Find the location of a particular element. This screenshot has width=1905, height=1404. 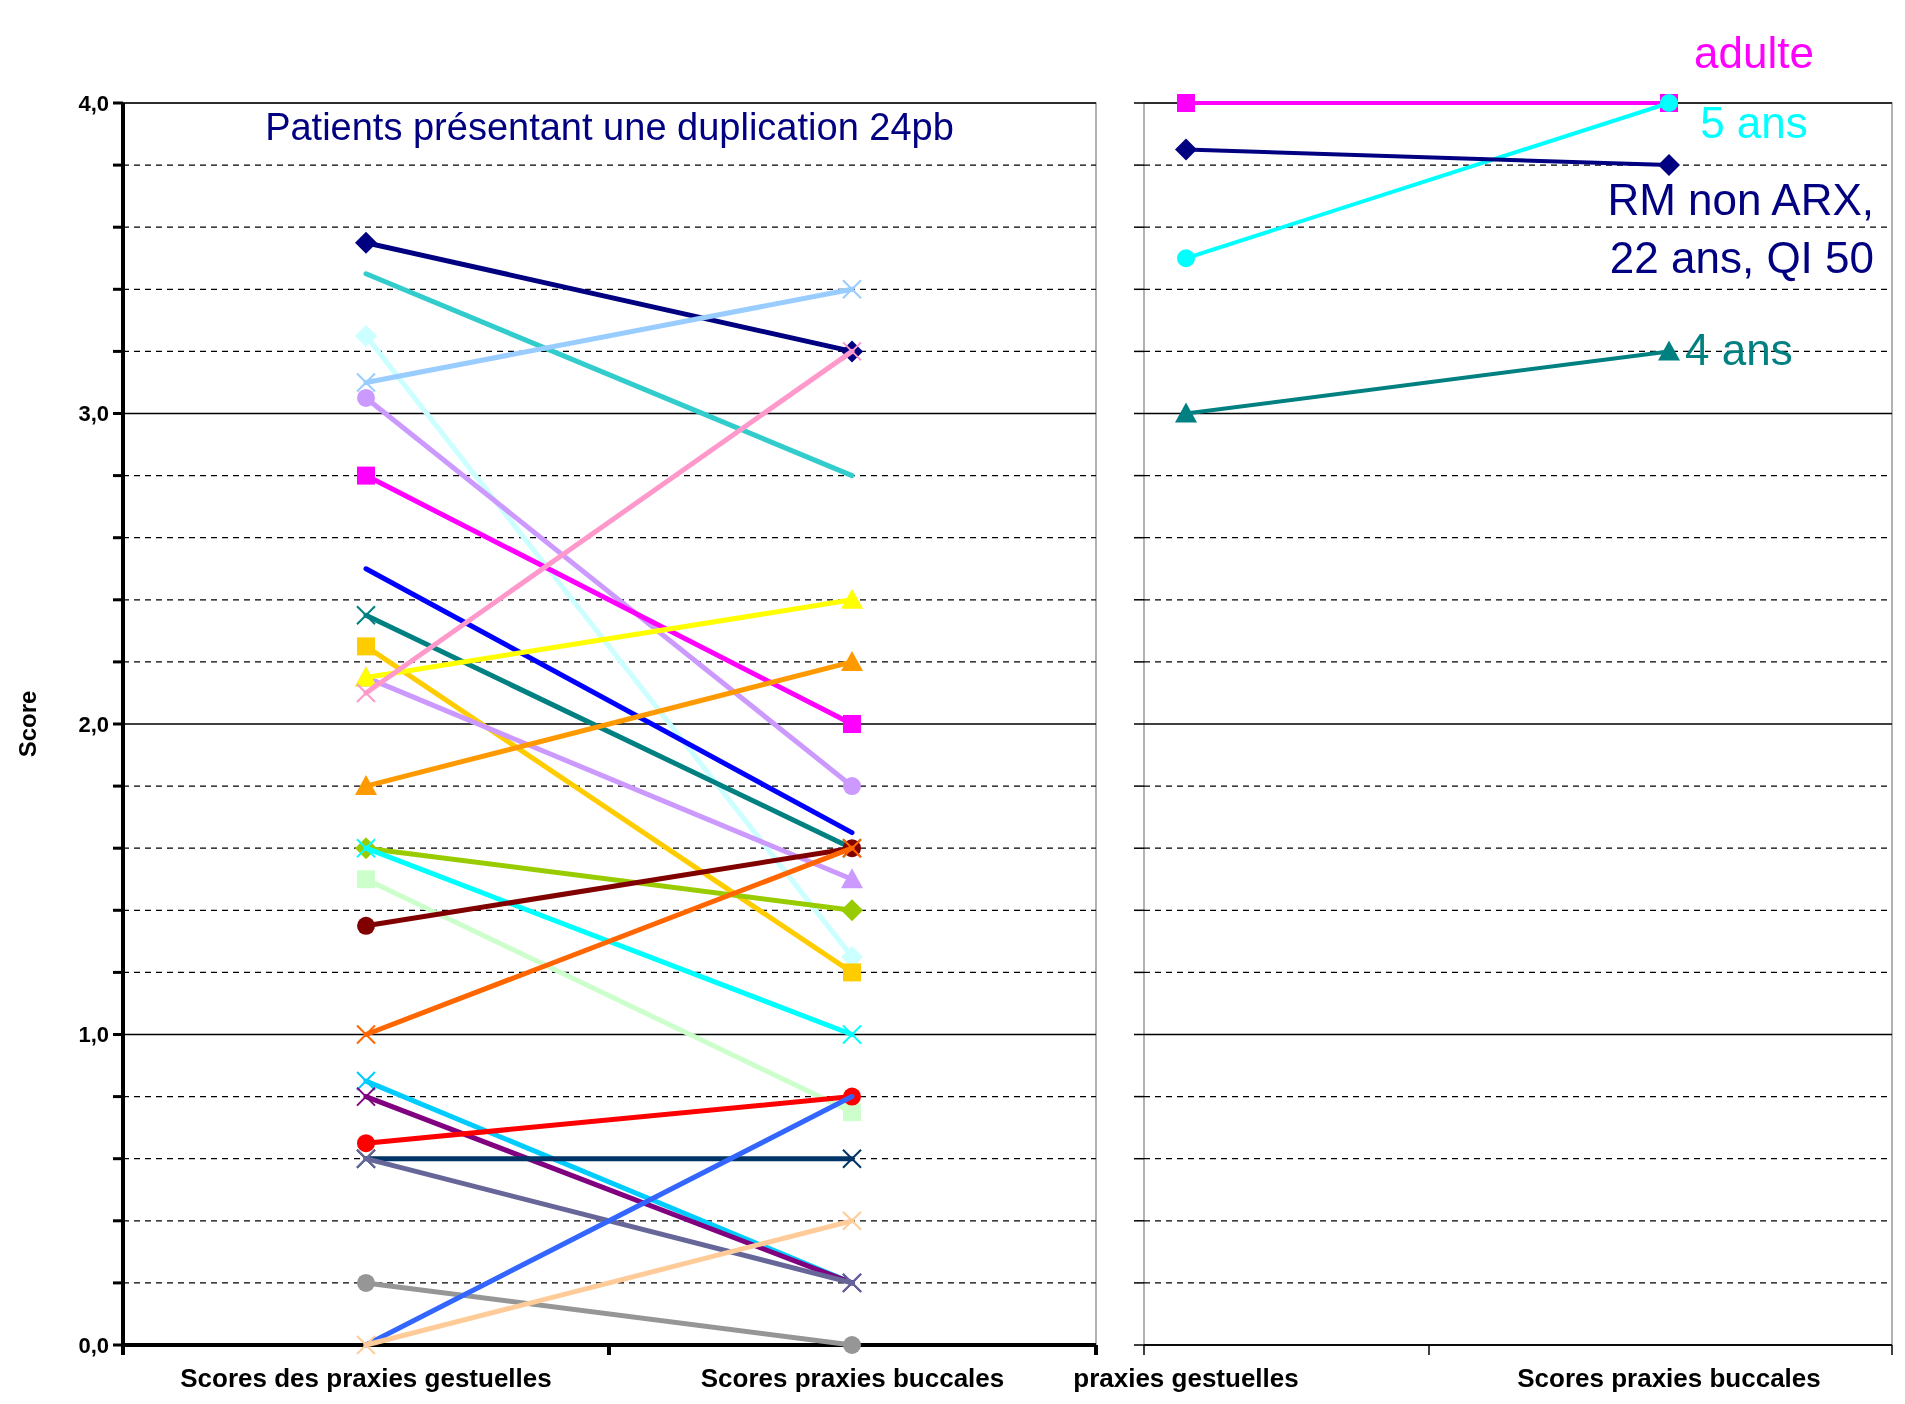

y-tick-label: 4,0 is located at coordinates (93, 103).